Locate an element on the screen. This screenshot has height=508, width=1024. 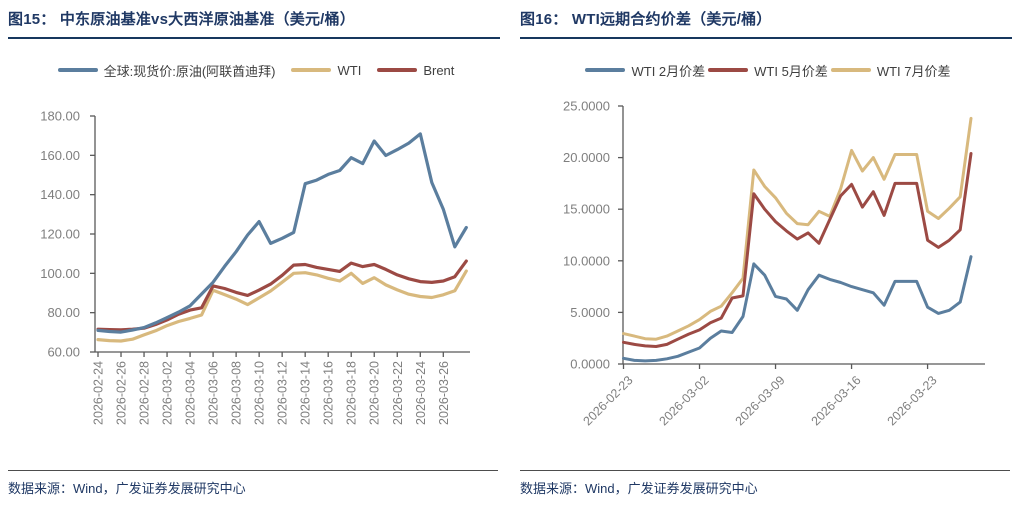
legend-item: WTI is located at coordinates (326, 70).